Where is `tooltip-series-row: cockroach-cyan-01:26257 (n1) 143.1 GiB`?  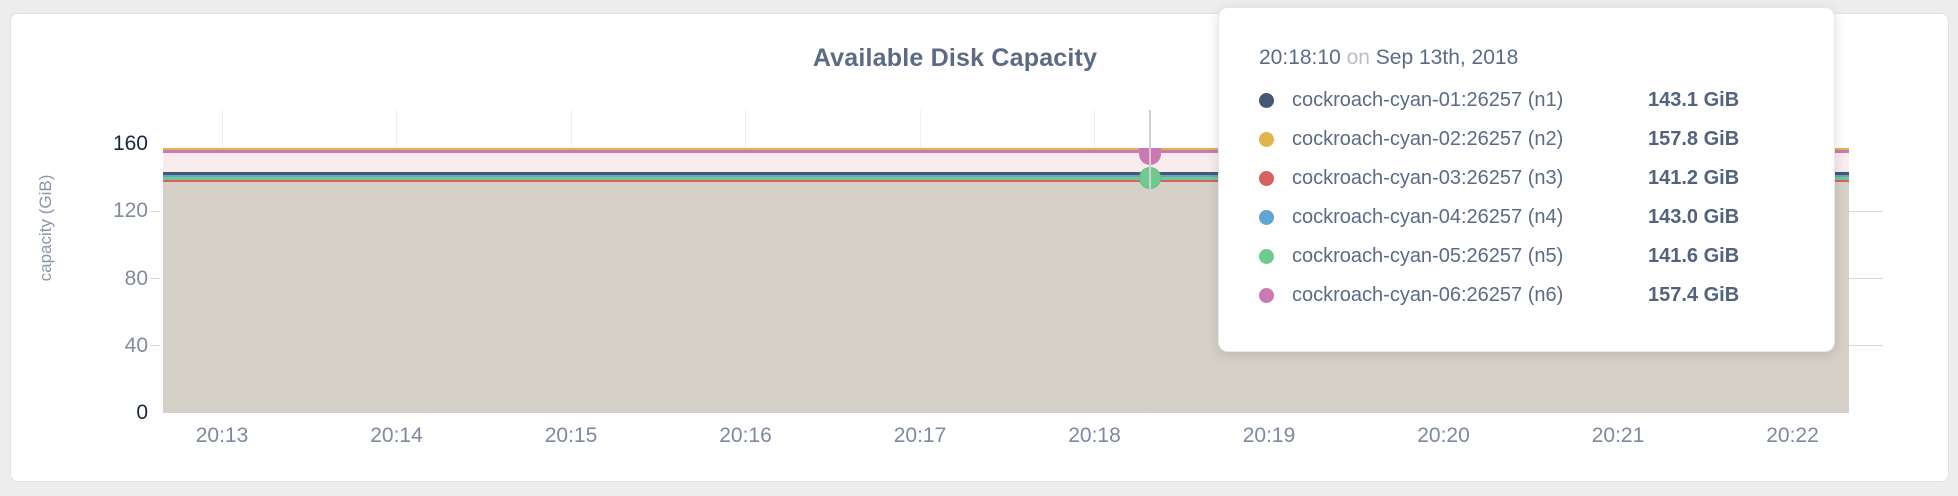 tooltip-series-row: cockroach-cyan-01:26257 (n1) 143.1 GiB is located at coordinates (1534, 100).